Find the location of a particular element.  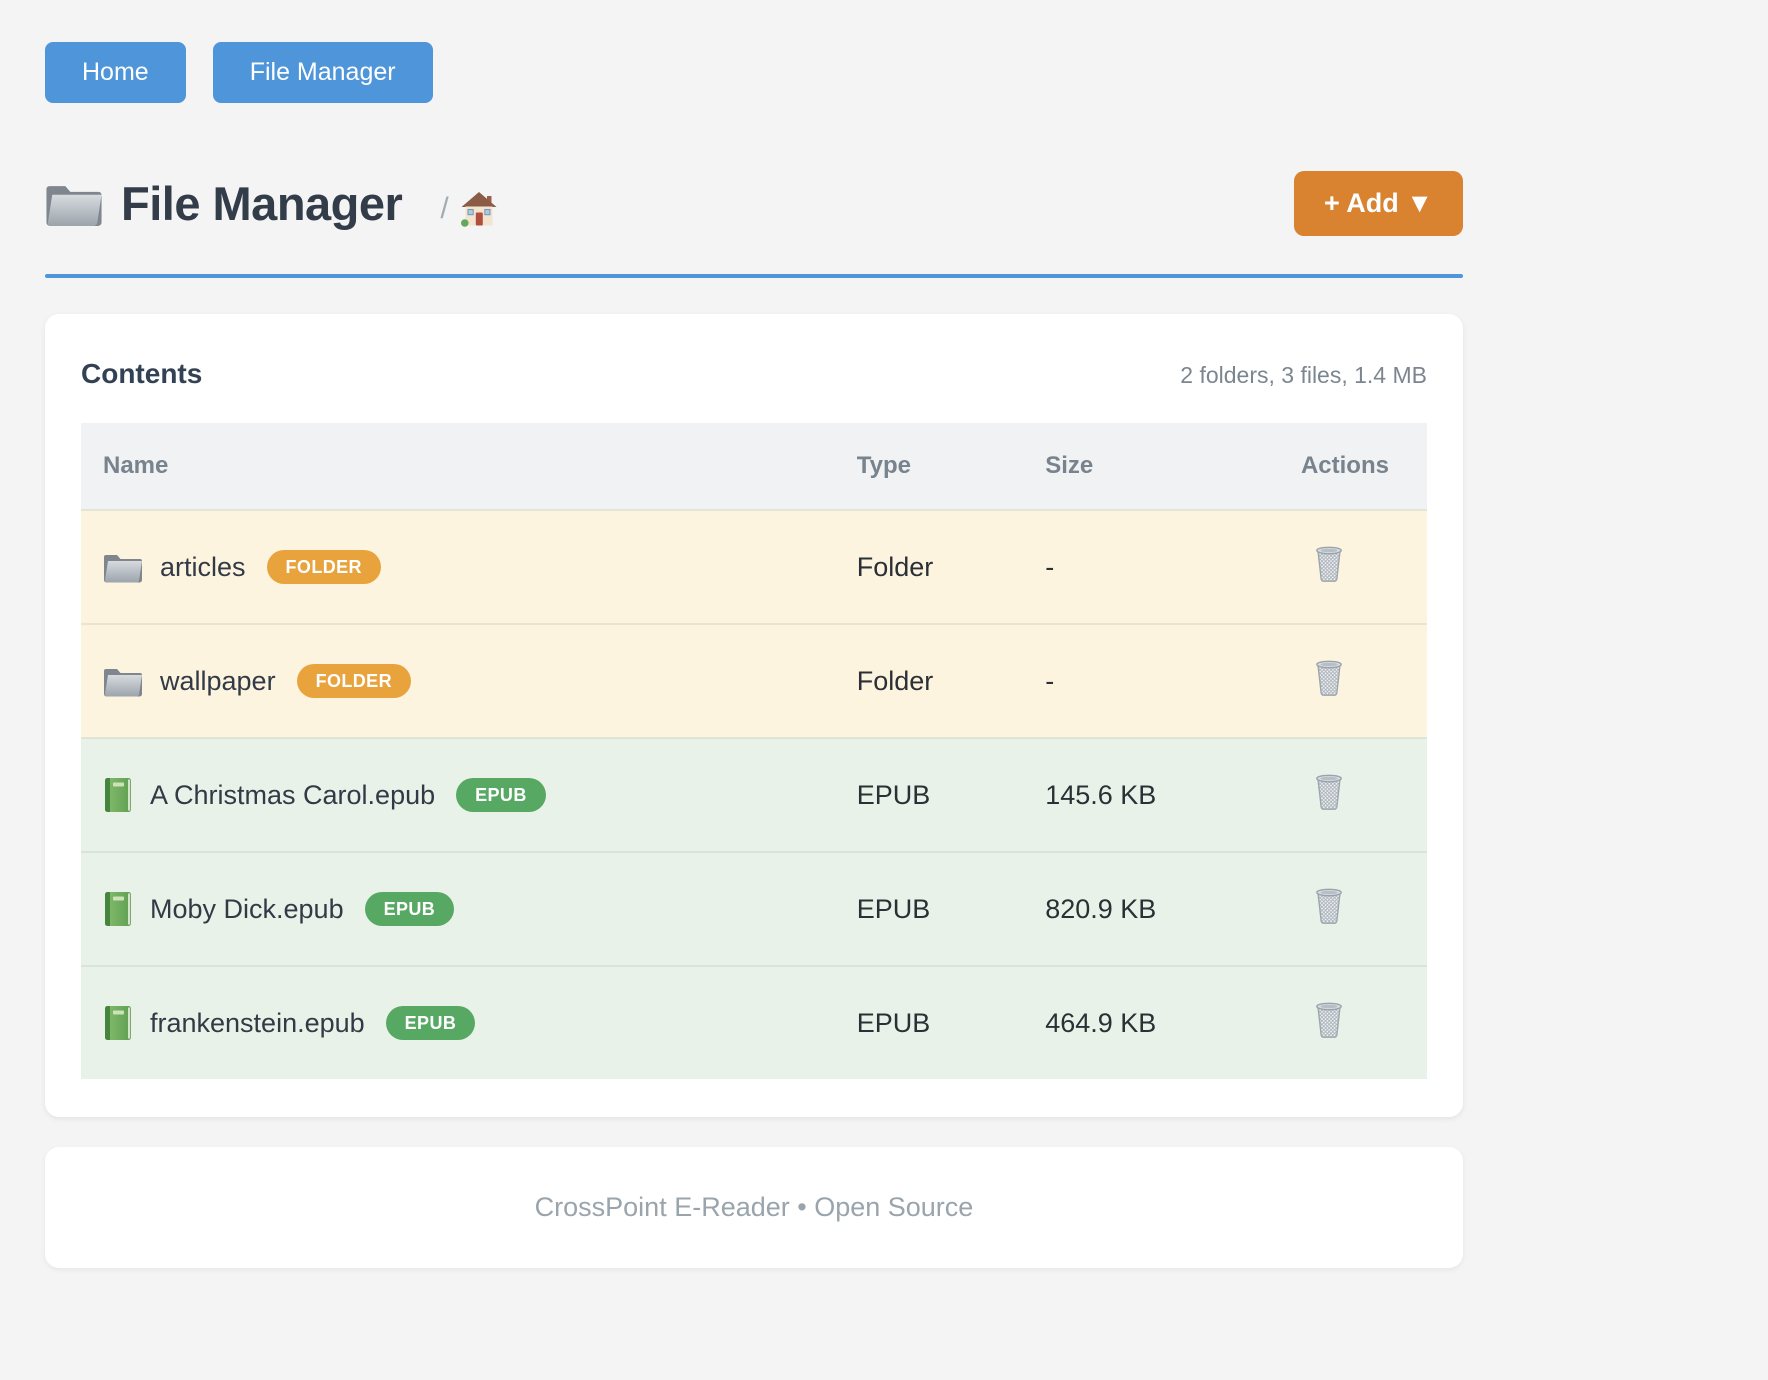

table-row: wallpaper FOLDER Folder - is located at coordinates (754, 681).